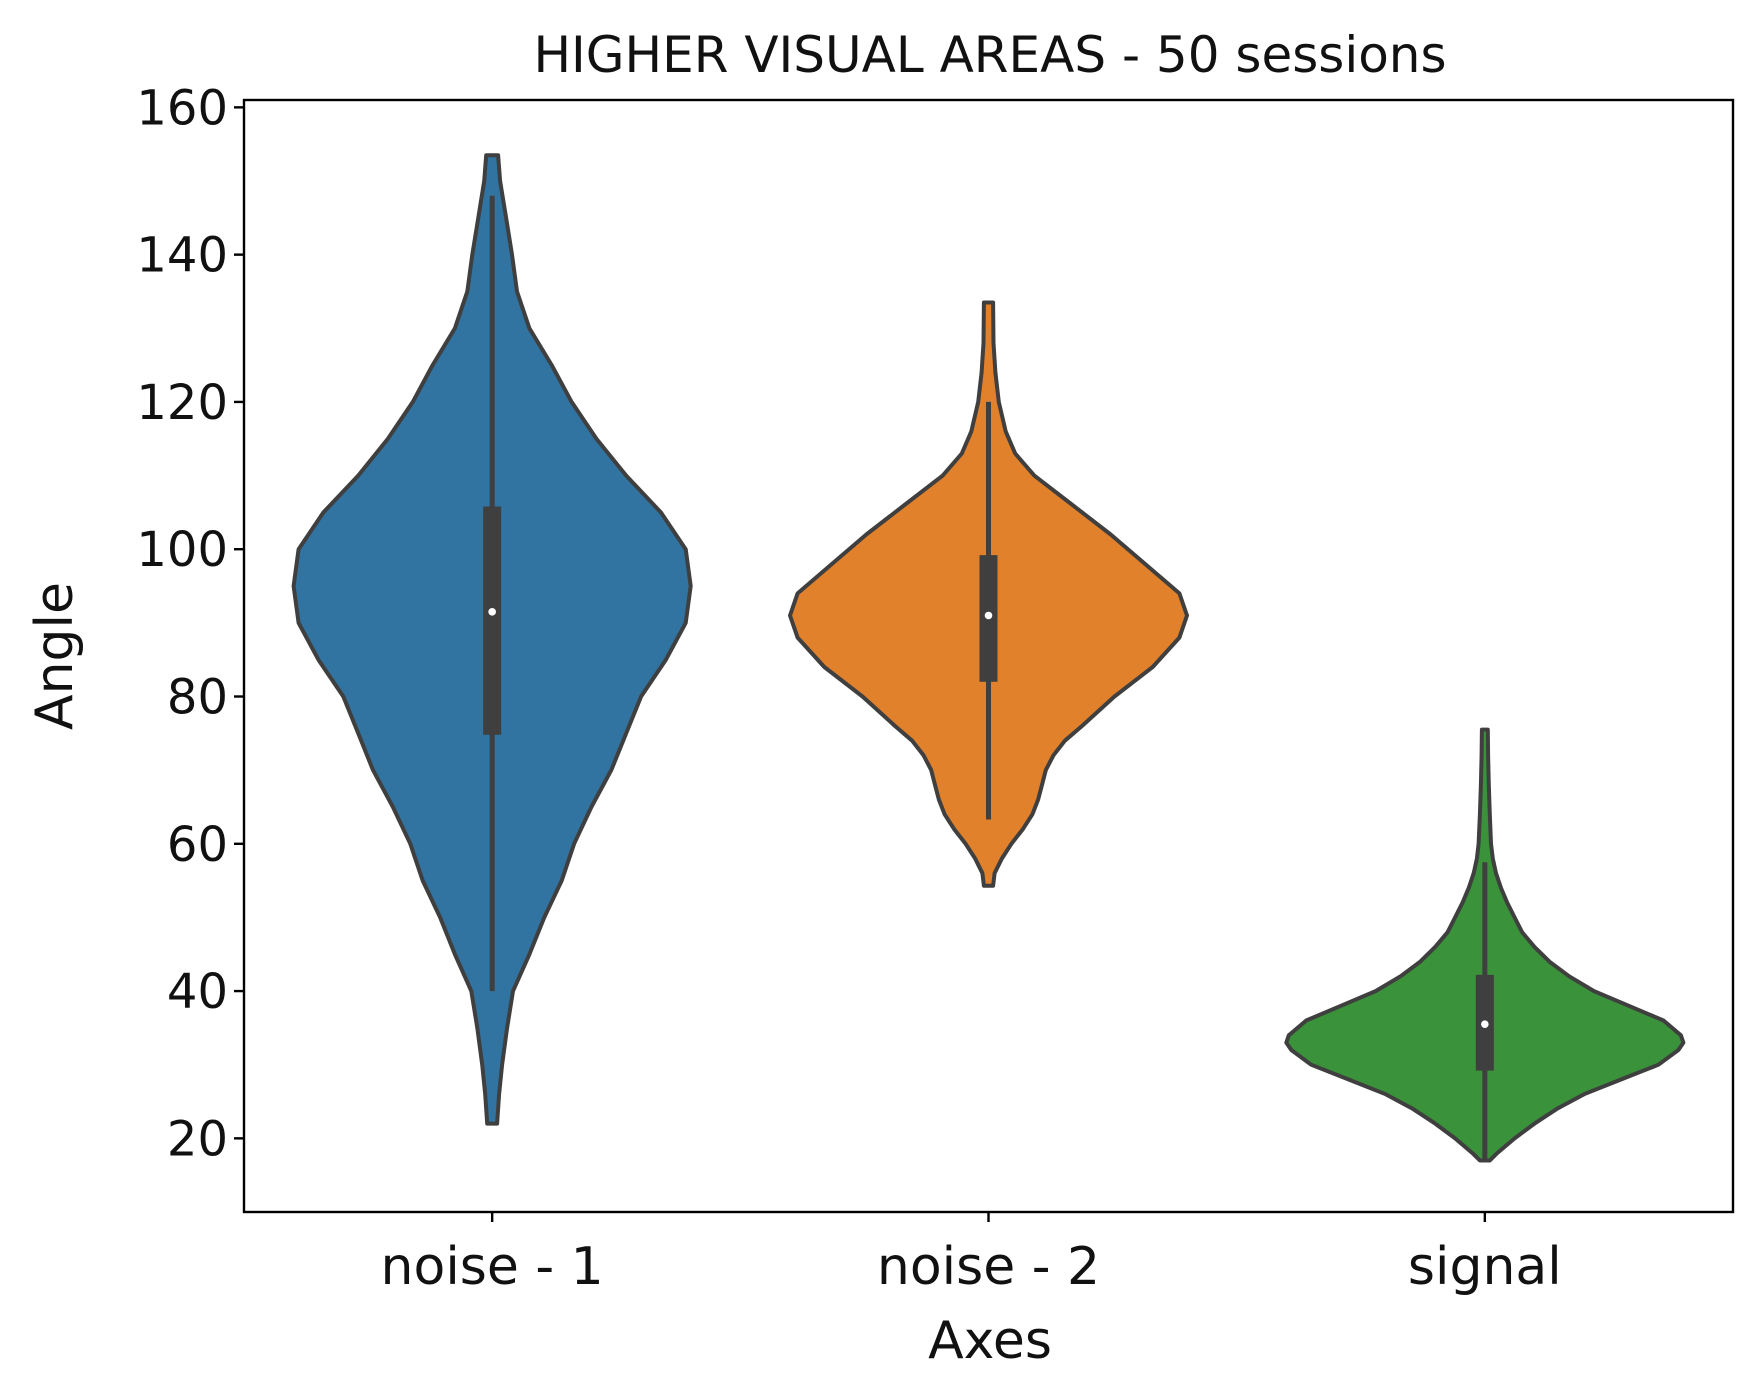 This screenshot has height=1398, width=1762. I want to click on y-tick-label: 80, so click(197, 698).